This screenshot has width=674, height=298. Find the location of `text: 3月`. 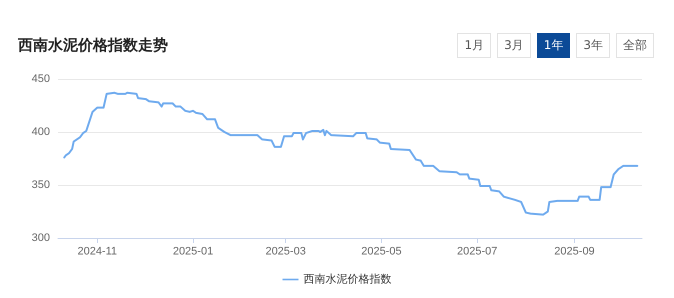

text: 3月 is located at coordinates (514, 45).